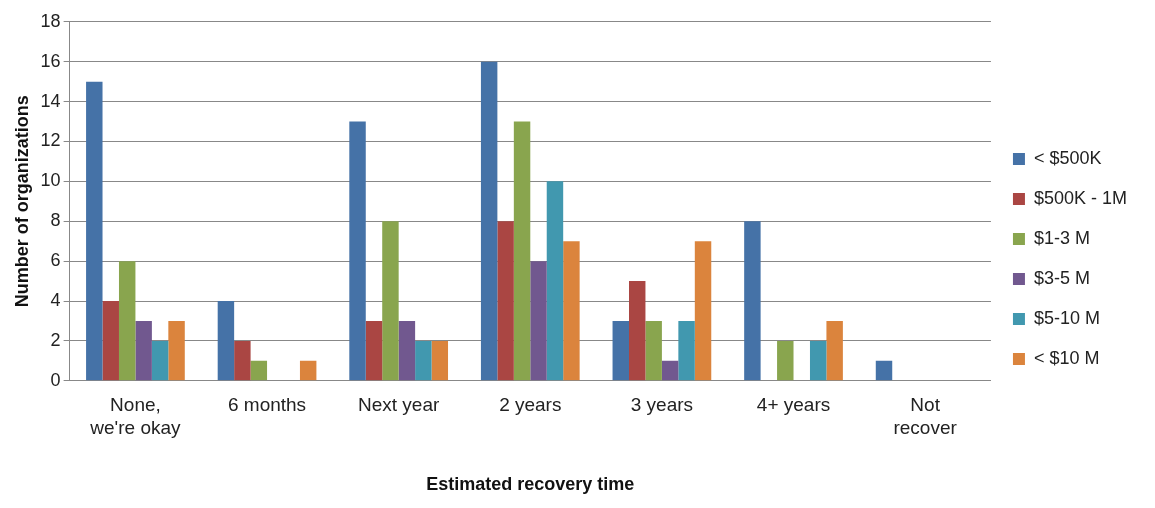  Describe the element at coordinates (1067, 157) in the screenshot. I see `legend-label: < $500K` at that location.